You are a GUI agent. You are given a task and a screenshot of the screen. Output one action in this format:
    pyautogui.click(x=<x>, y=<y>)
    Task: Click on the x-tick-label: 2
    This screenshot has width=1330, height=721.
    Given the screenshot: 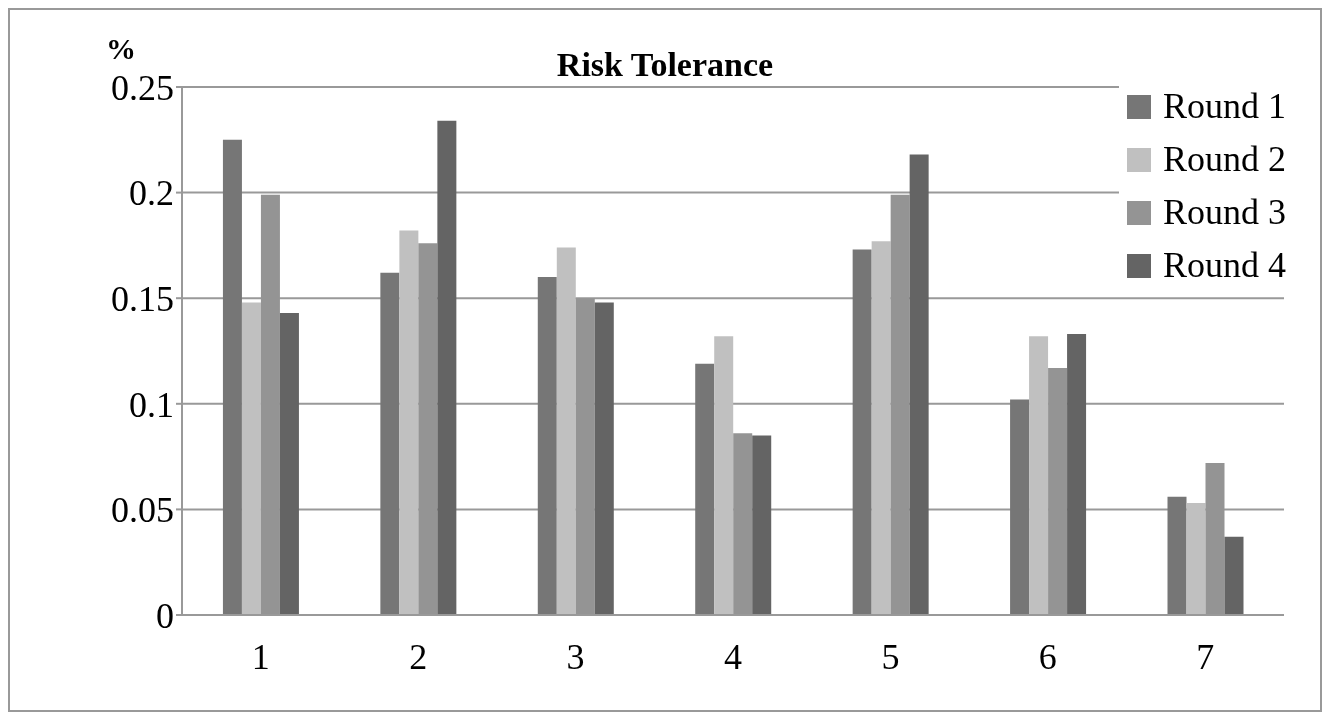 What is the action you would take?
    pyautogui.click(x=418, y=656)
    